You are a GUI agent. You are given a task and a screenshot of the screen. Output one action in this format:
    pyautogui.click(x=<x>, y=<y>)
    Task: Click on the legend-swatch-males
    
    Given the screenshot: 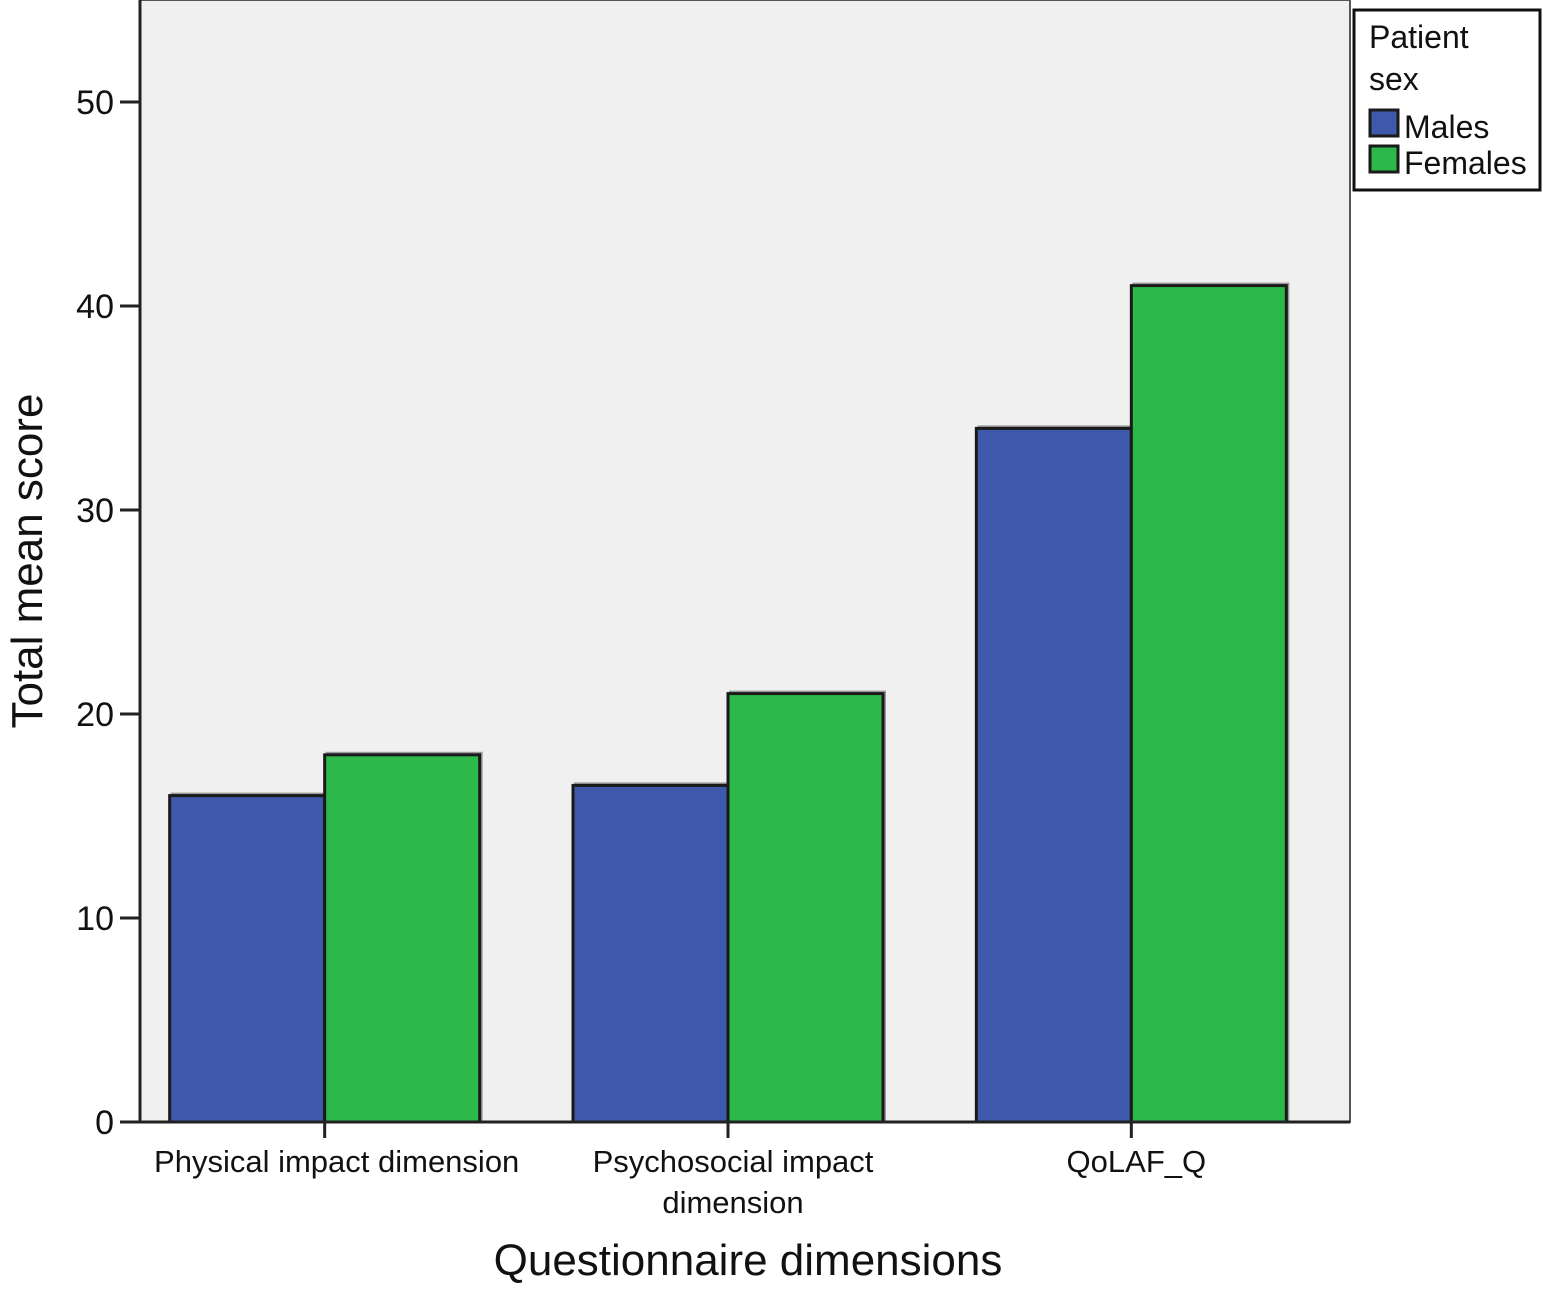 What is the action you would take?
    pyautogui.click(x=1384, y=123)
    